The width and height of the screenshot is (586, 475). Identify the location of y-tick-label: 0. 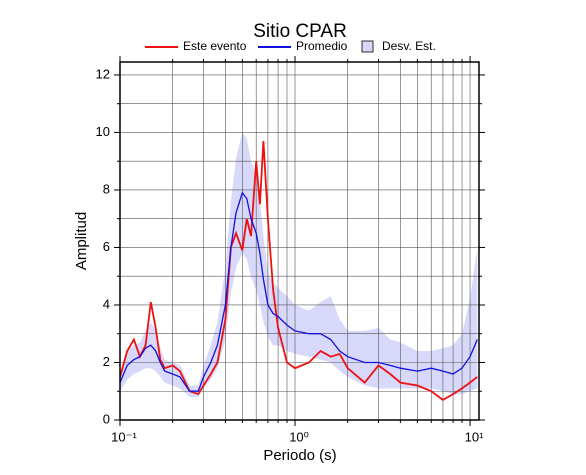
(106, 418).